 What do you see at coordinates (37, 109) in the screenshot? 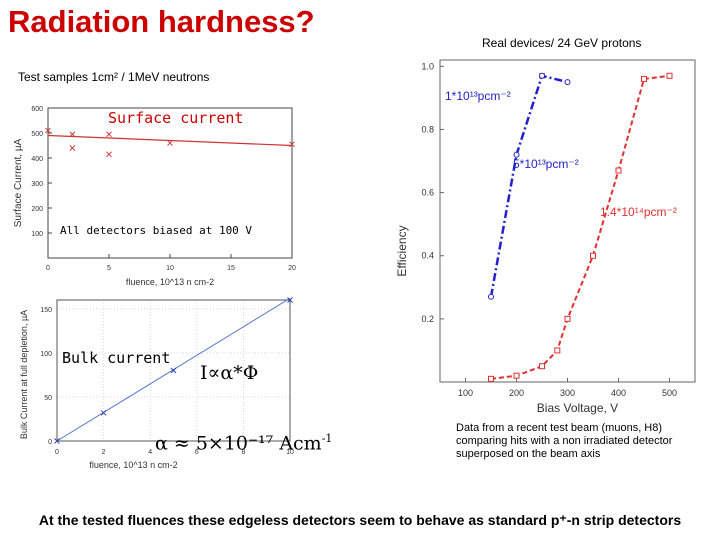
I see `y-tick-label: 600` at bounding box center [37, 109].